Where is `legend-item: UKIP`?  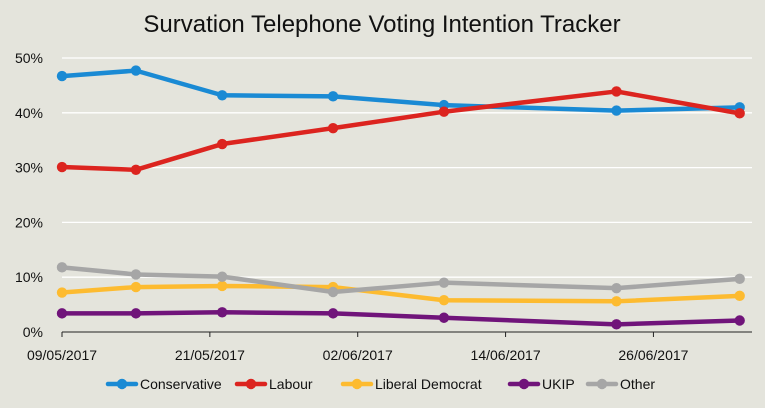 legend-item: UKIP is located at coordinates (541, 384).